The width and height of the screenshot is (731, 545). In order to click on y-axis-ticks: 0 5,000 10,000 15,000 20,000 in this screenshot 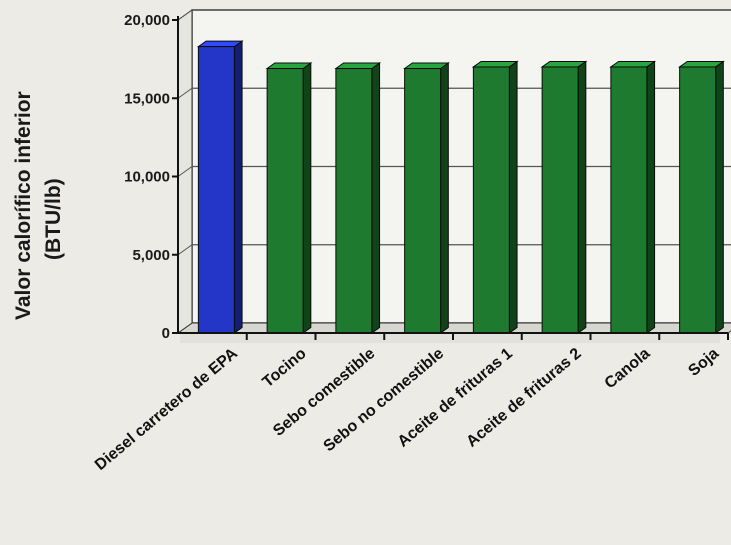, I will do `click(151, 177)`.